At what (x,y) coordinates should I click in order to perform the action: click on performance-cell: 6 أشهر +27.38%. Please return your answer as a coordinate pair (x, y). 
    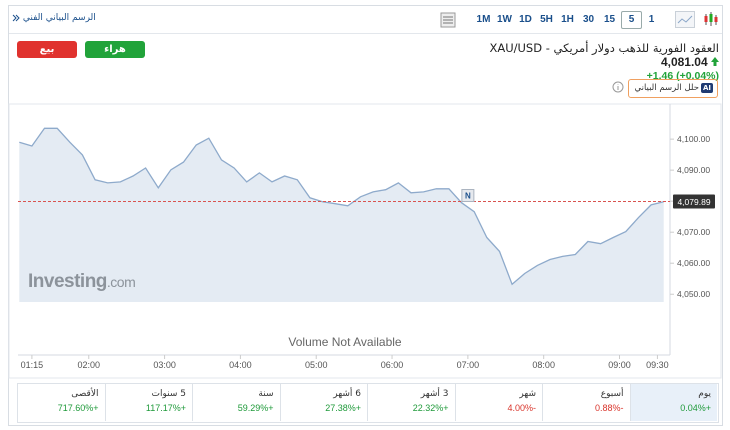
    Looking at the image, I should click on (323, 402).